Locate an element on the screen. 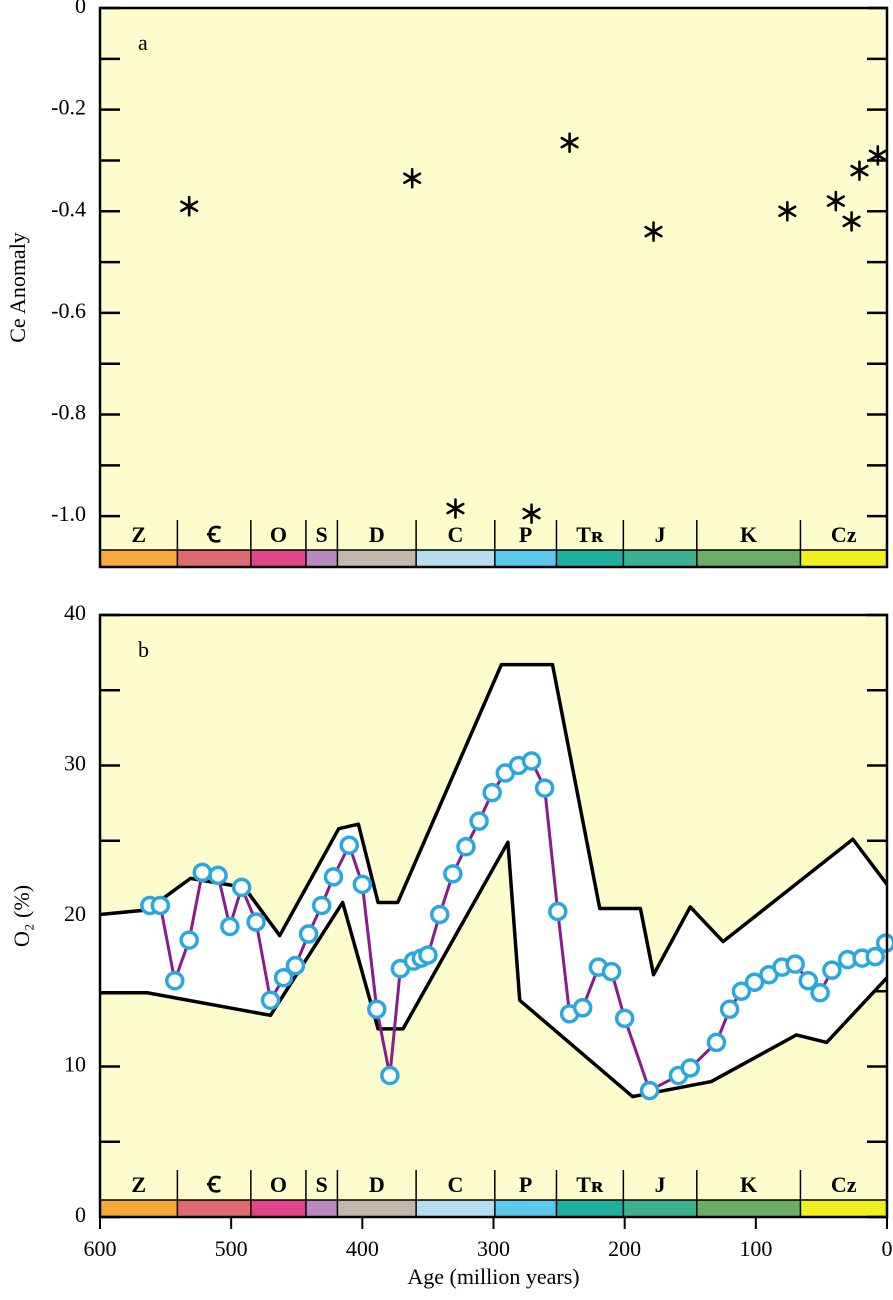 This screenshot has width=893, height=1300. panel-label: b is located at coordinates (143, 649).